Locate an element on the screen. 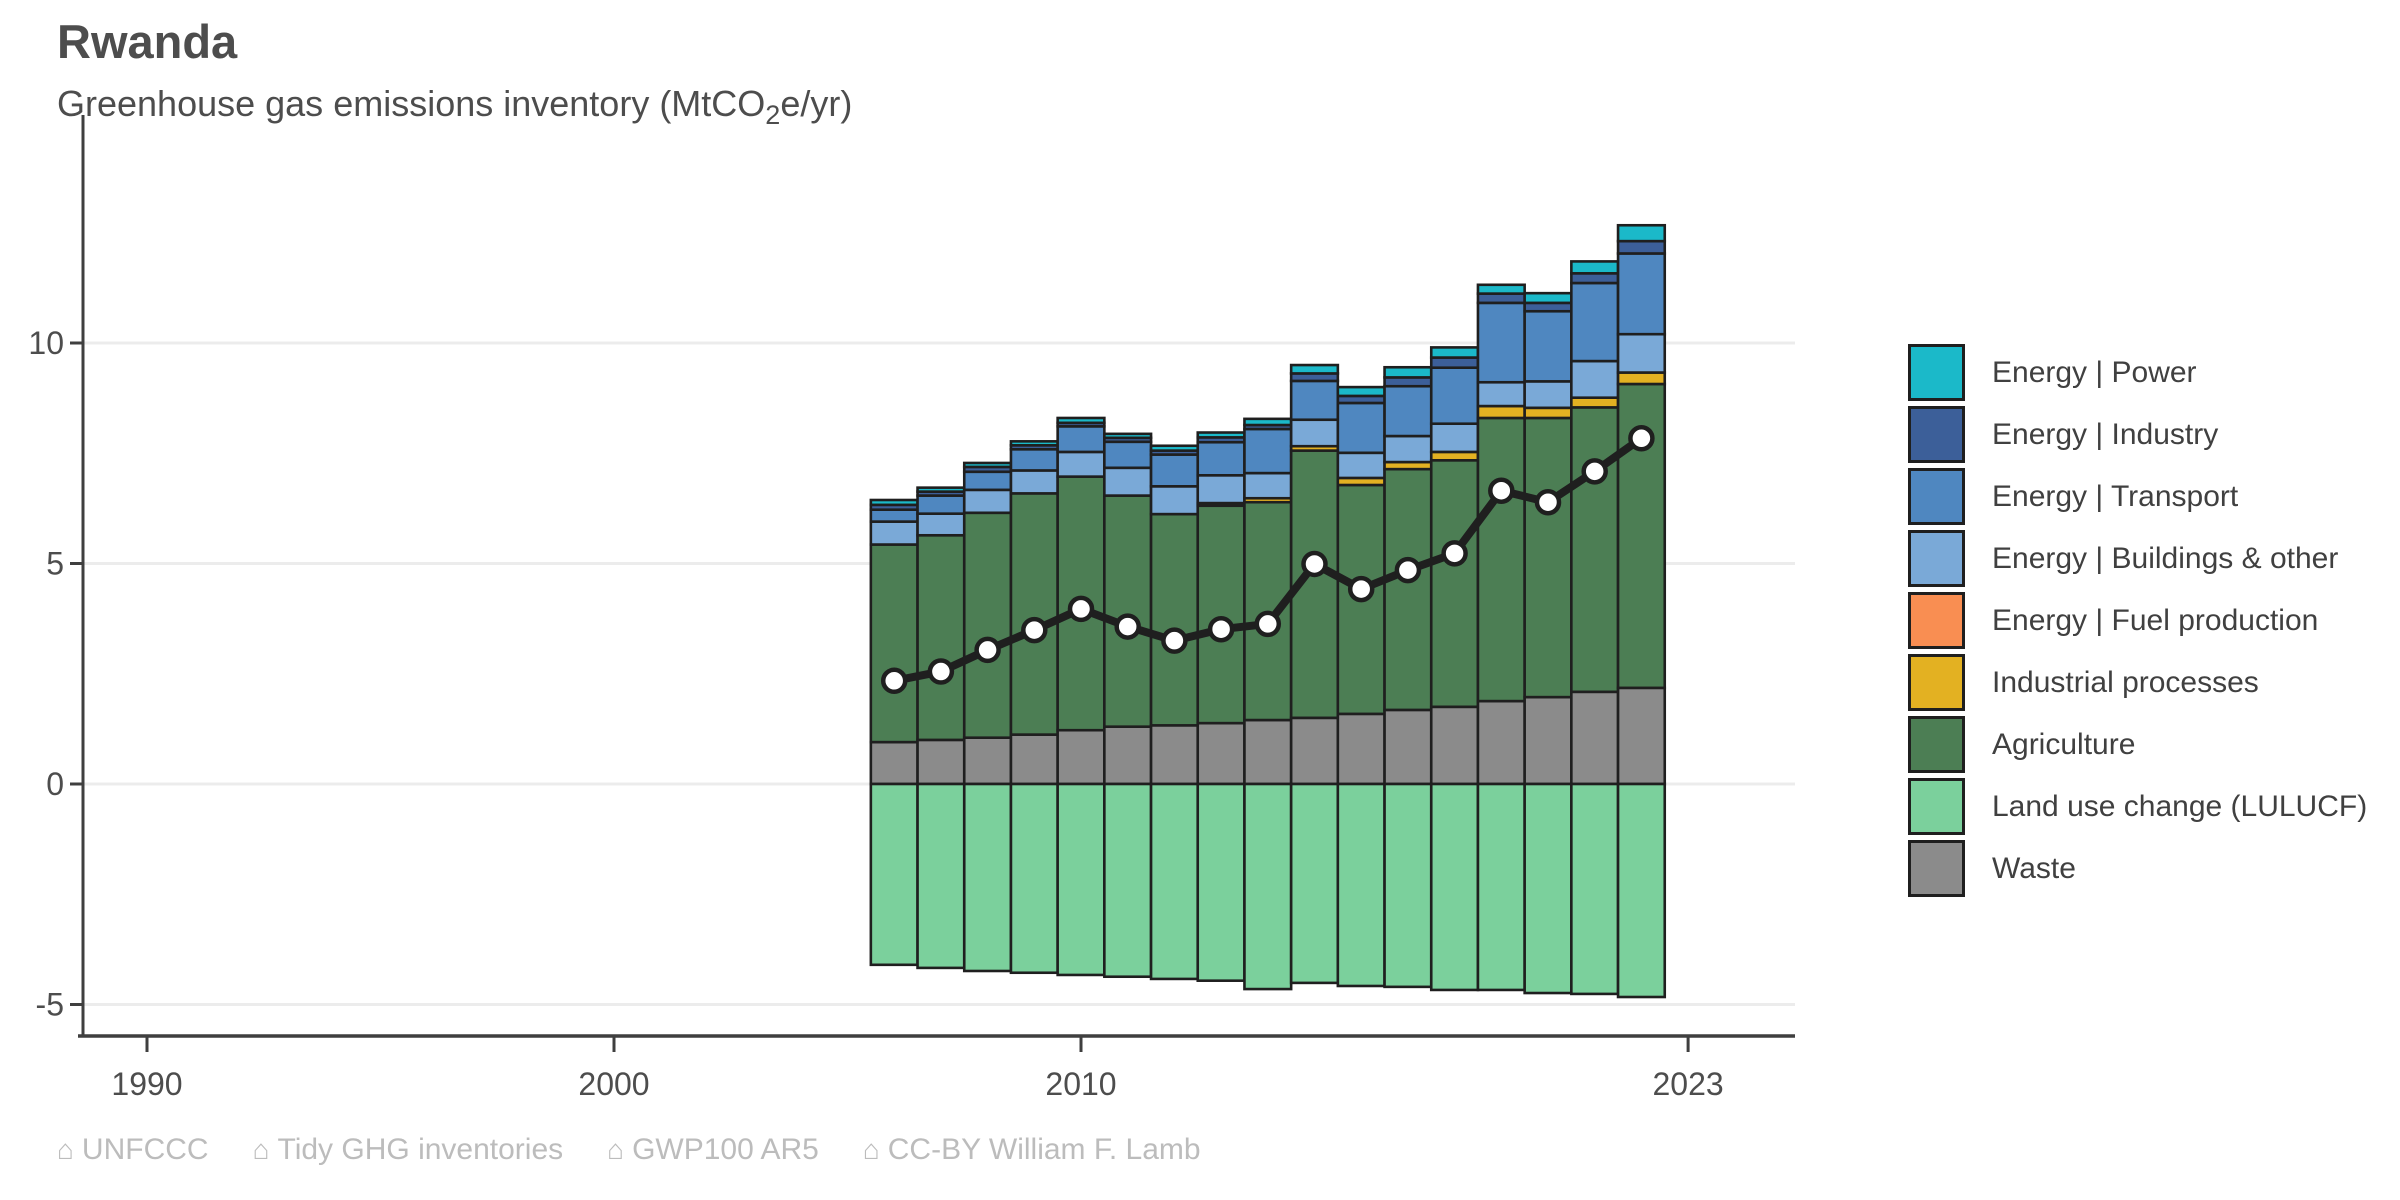 The image size is (2400, 1200). legend-item-label: Industrial processes is located at coordinates (2125, 682).